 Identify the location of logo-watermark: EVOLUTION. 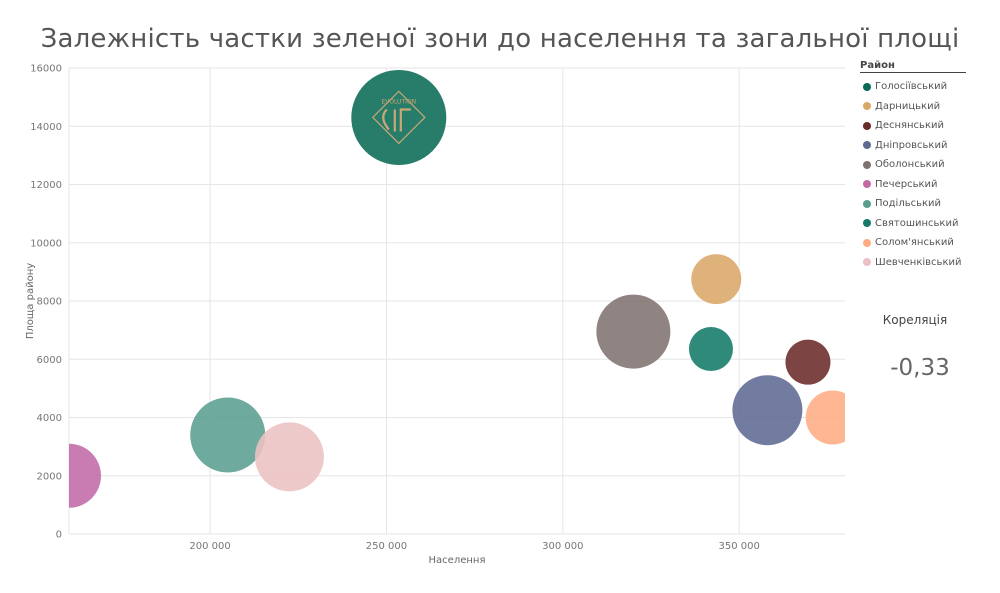
(398, 117).